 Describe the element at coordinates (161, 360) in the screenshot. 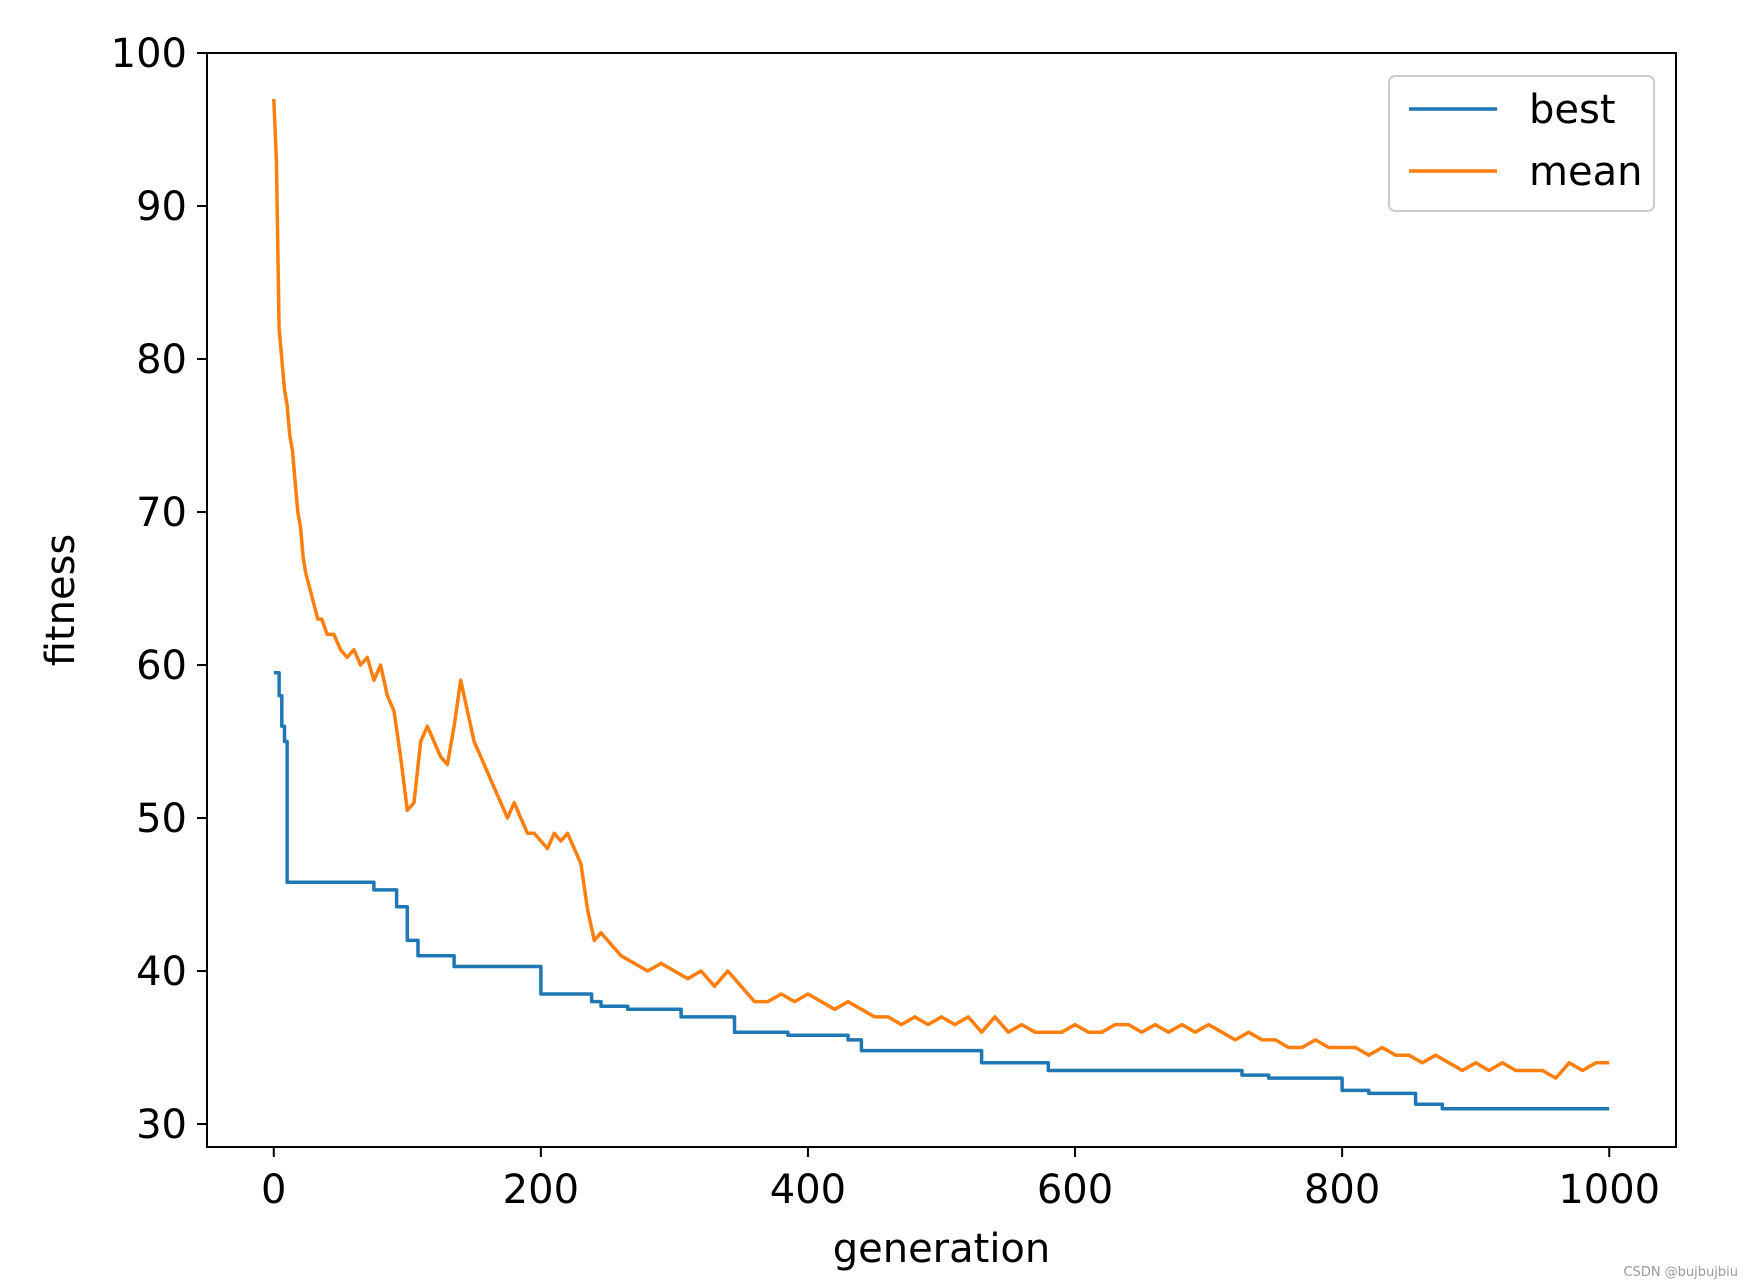

I see `y-tick-label: 80` at that location.